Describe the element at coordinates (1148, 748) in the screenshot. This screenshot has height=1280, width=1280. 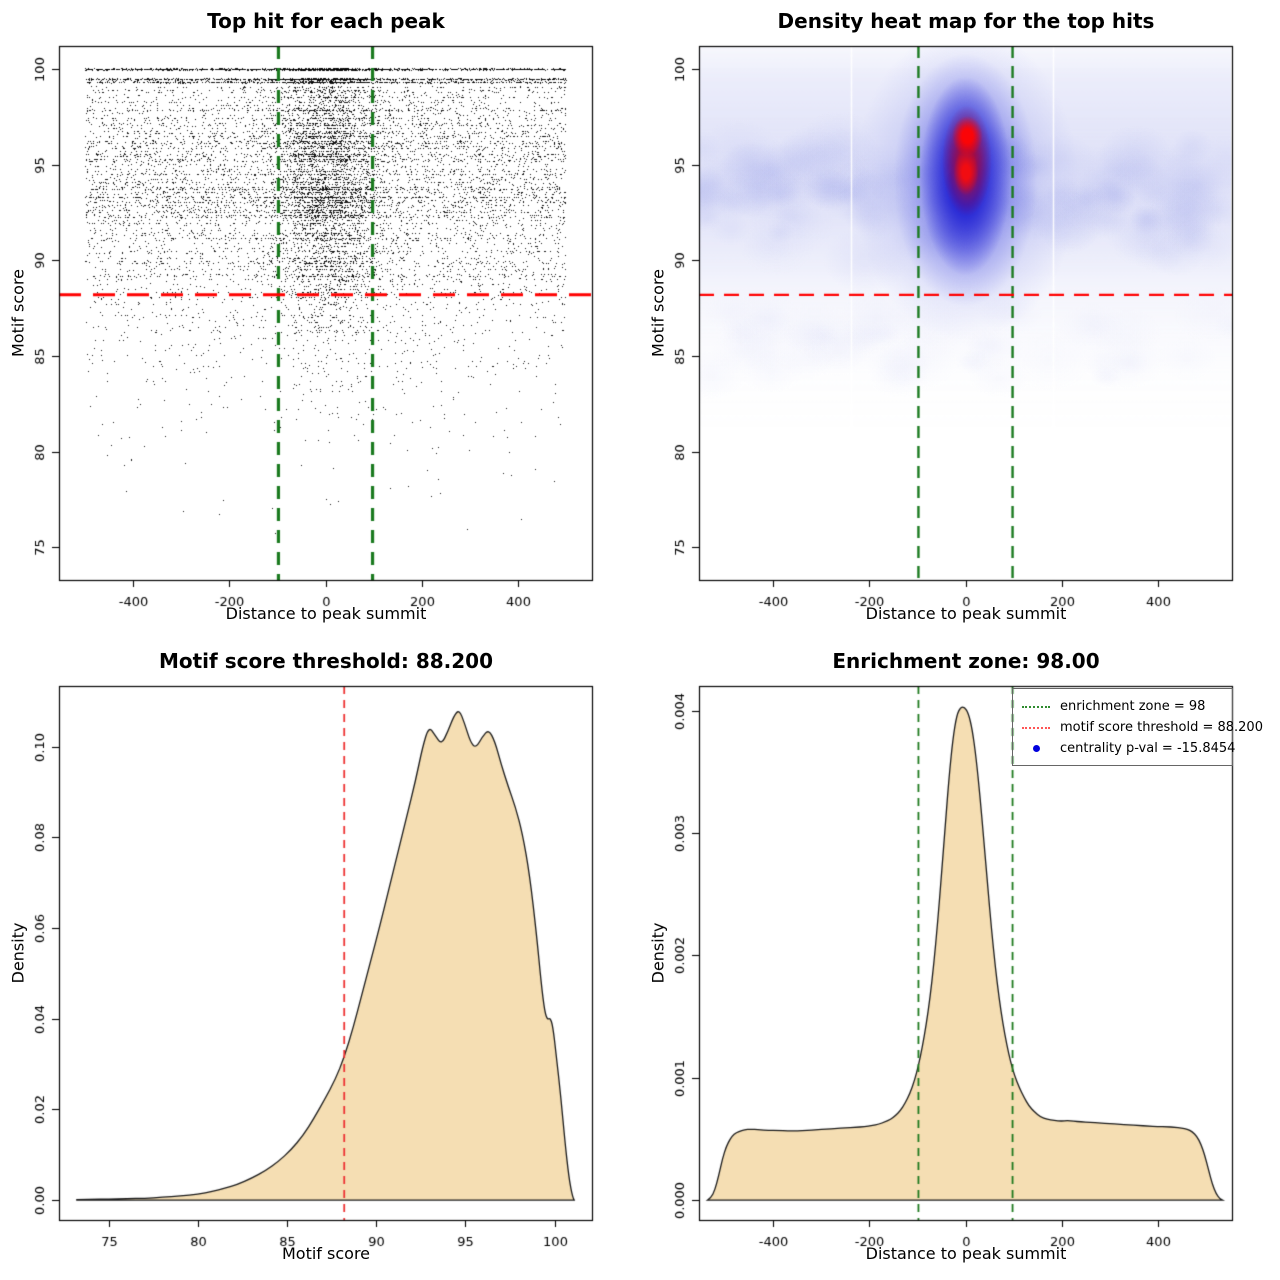
I see `legend-item-label: centrality p-val = -15.8454` at that location.